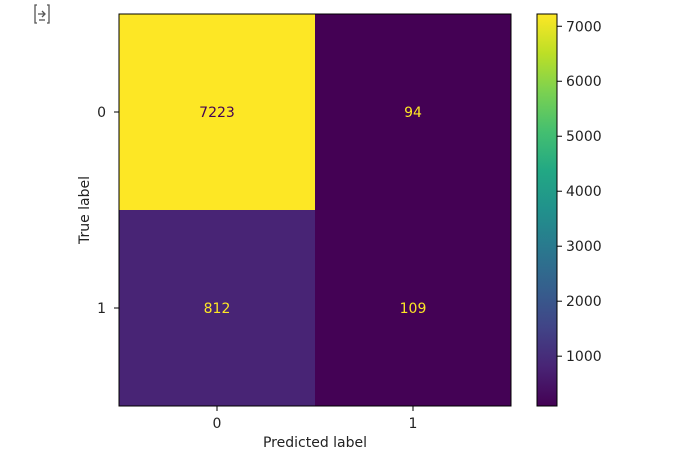 This screenshot has width=680, height=470. What do you see at coordinates (413, 424) in the screenshot?
I see `x-tick-label-1: 1` at bounding box center [413, 424].